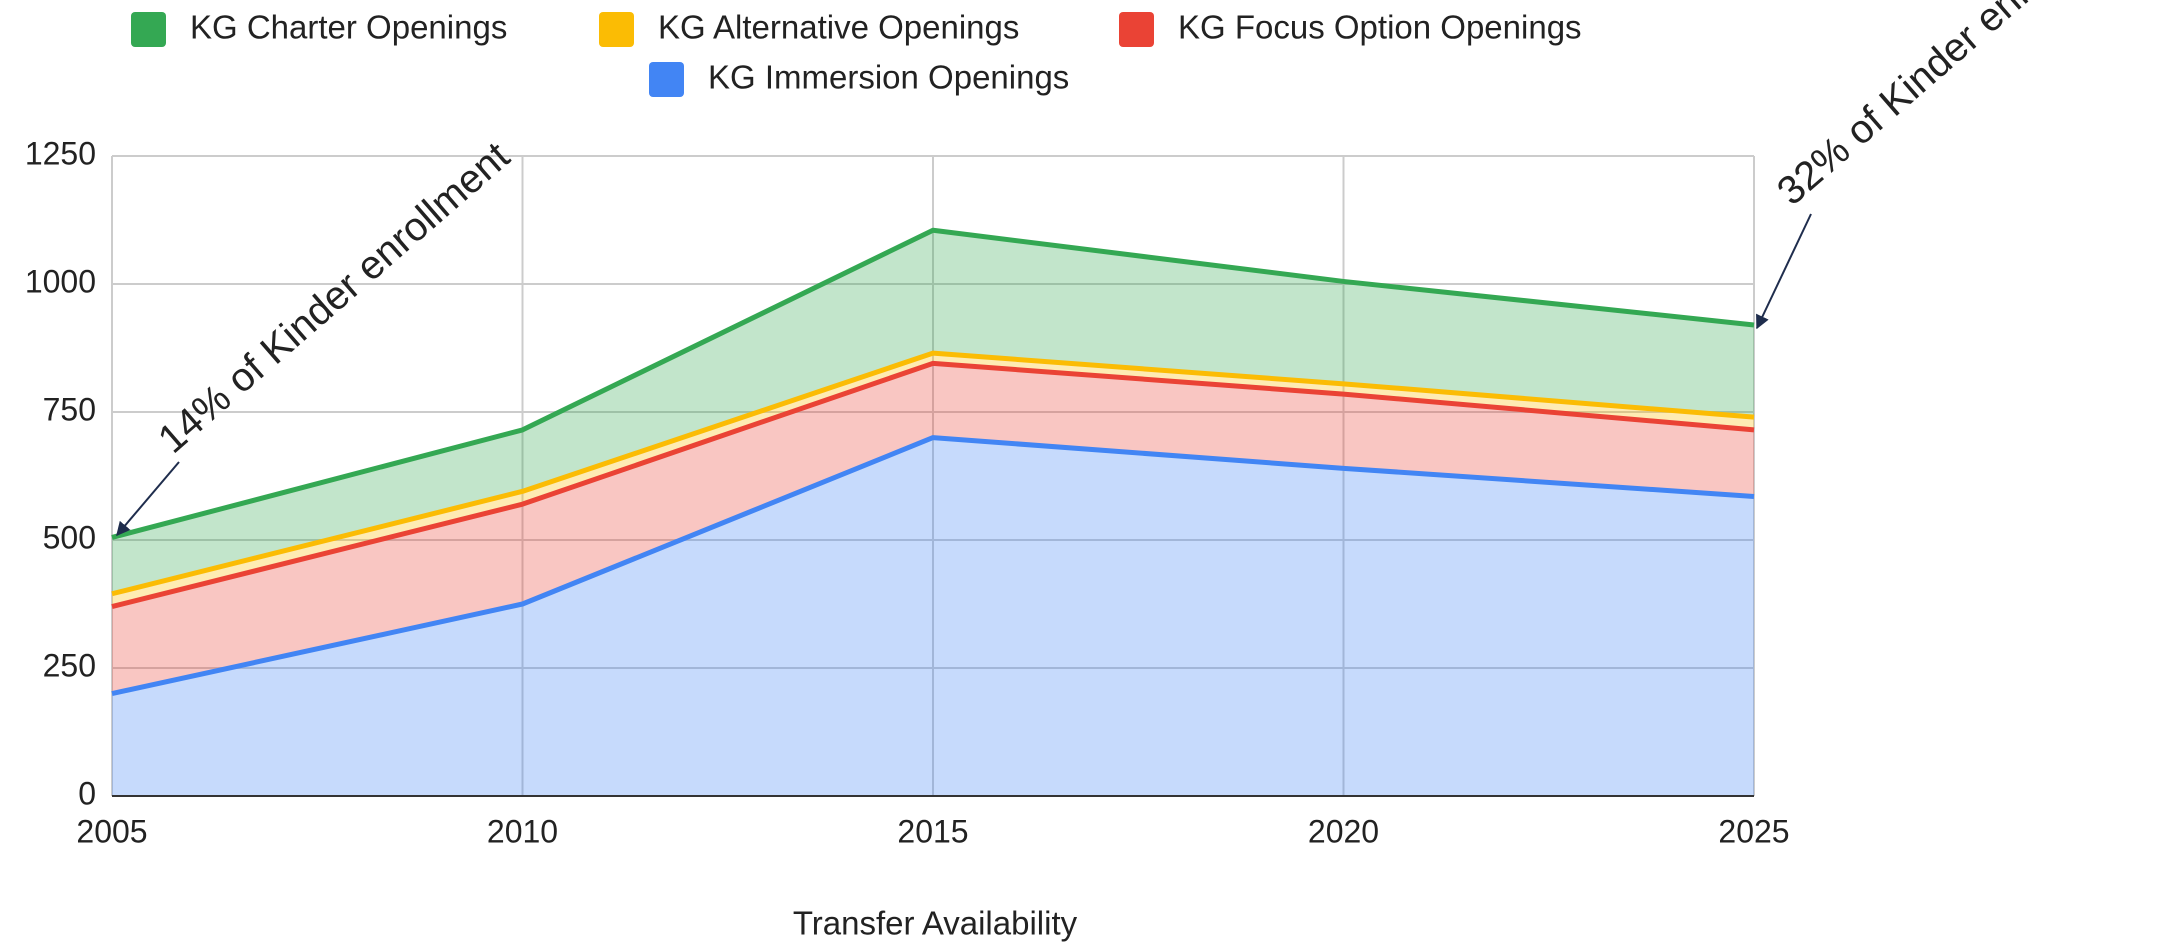 The width and height of the screenshot is (2164, 946). Describe the element at coordinates (522, 831) in the screenshot. I see `x-tick-label: 2010` at that location.